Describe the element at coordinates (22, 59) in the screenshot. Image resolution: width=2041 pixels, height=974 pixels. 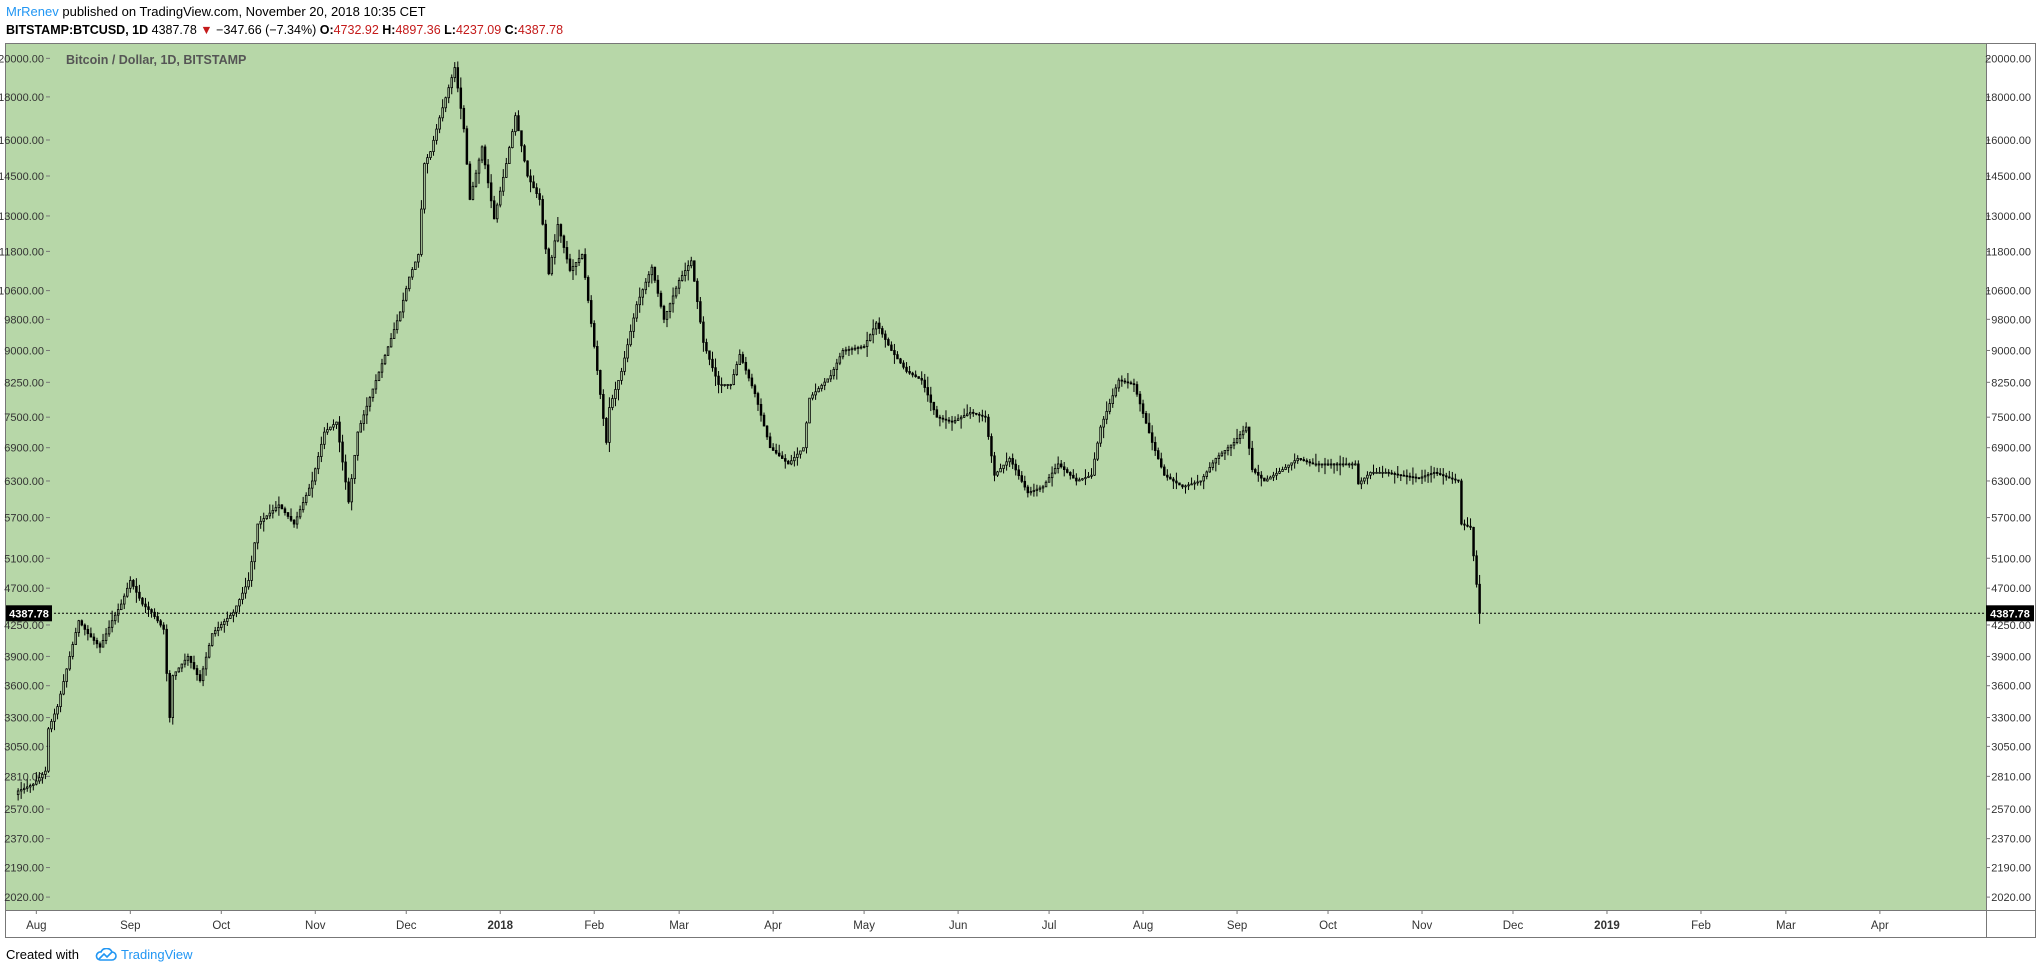
I see `y-tick-label: 20000.00` at that location.